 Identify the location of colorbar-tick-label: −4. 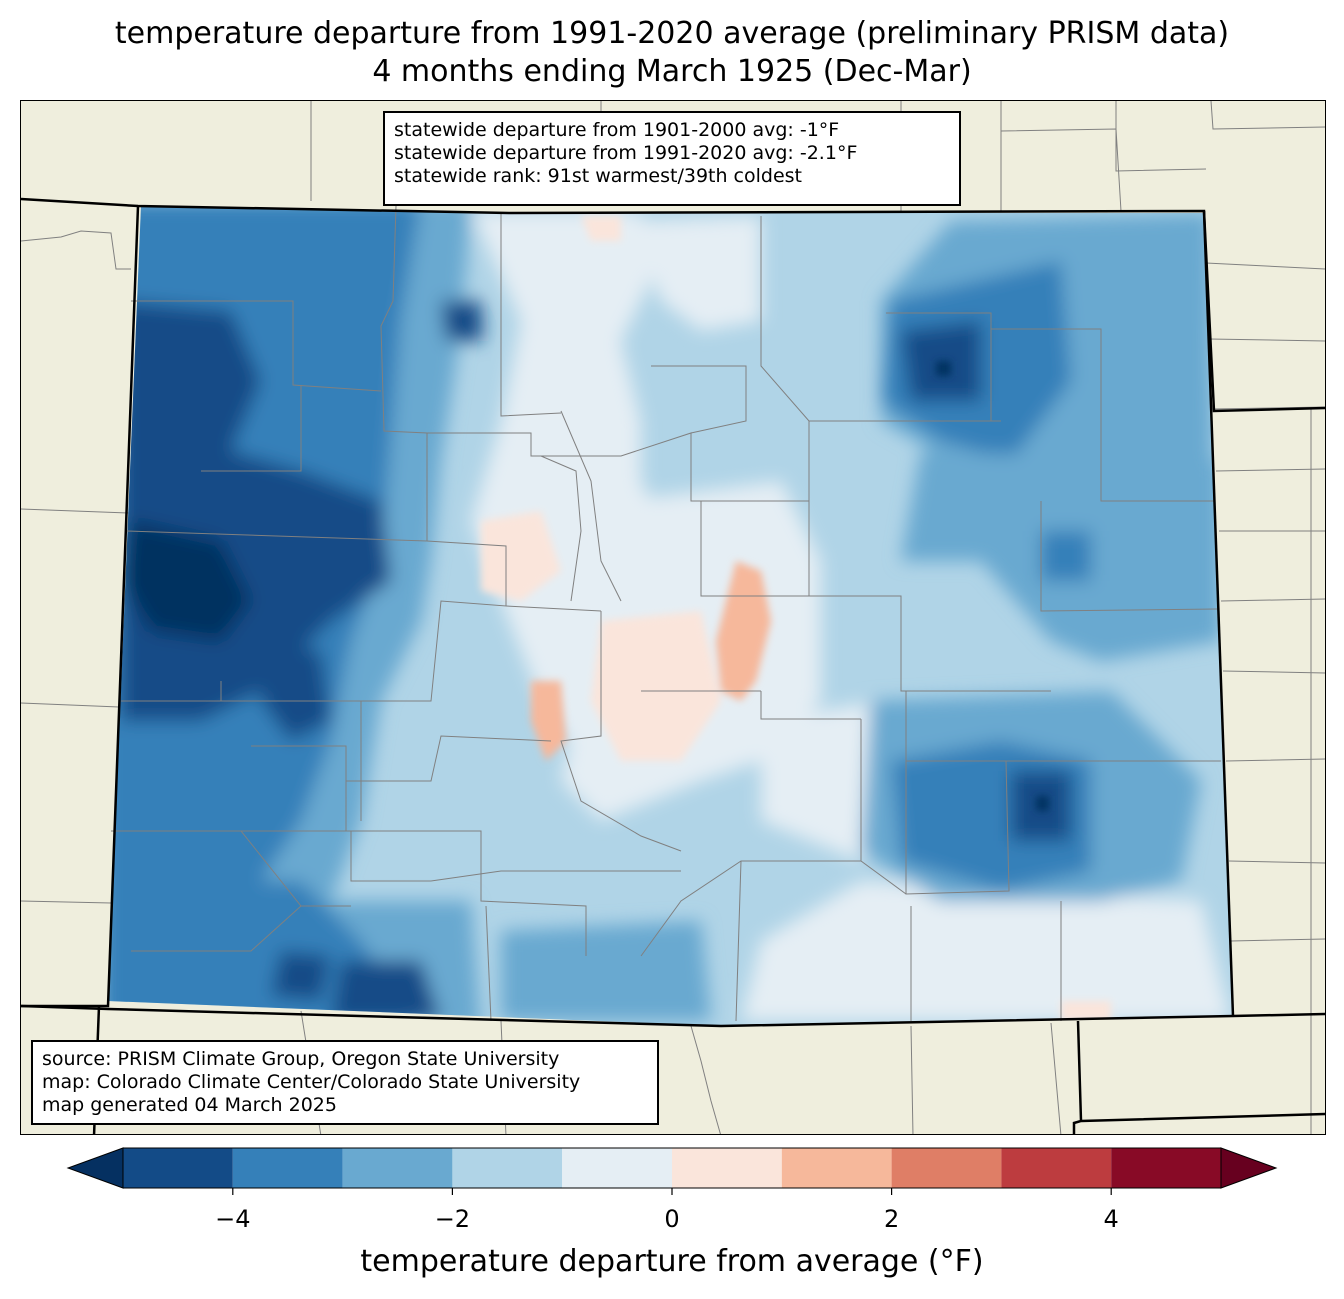
(233, 1219).